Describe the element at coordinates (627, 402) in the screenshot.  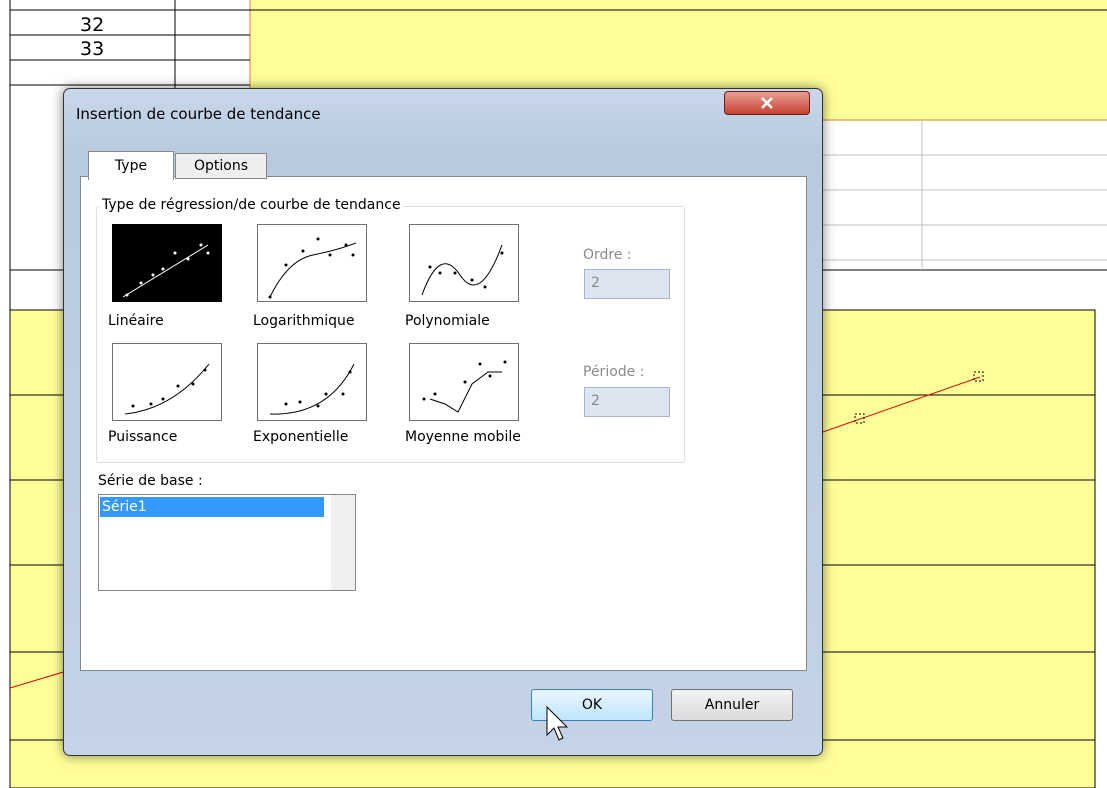
I see `period-spinner: 2` at that location.